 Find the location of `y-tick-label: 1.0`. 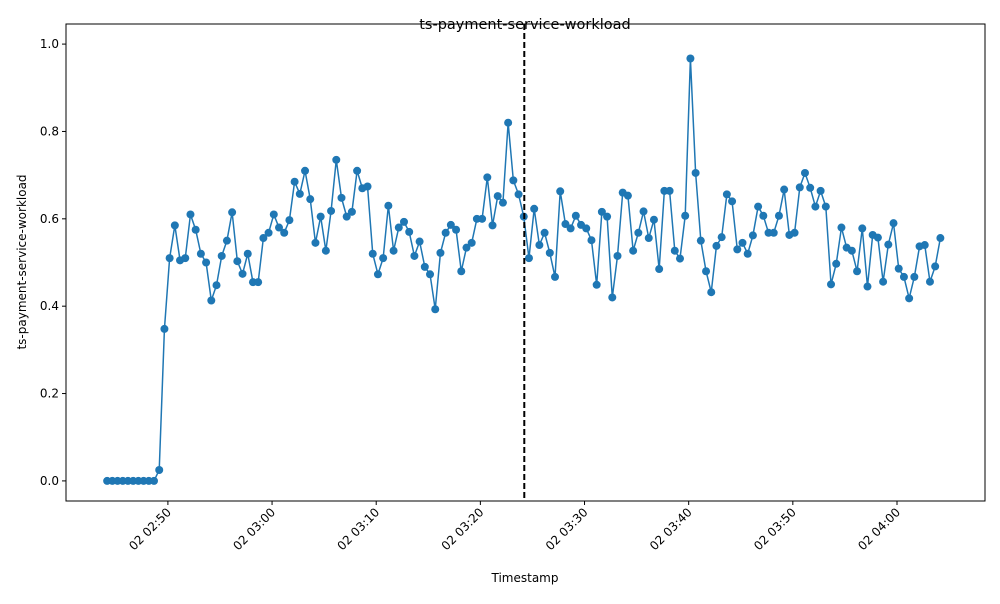

y-tick-label: 1.0 is located at coordinates (49, 44).